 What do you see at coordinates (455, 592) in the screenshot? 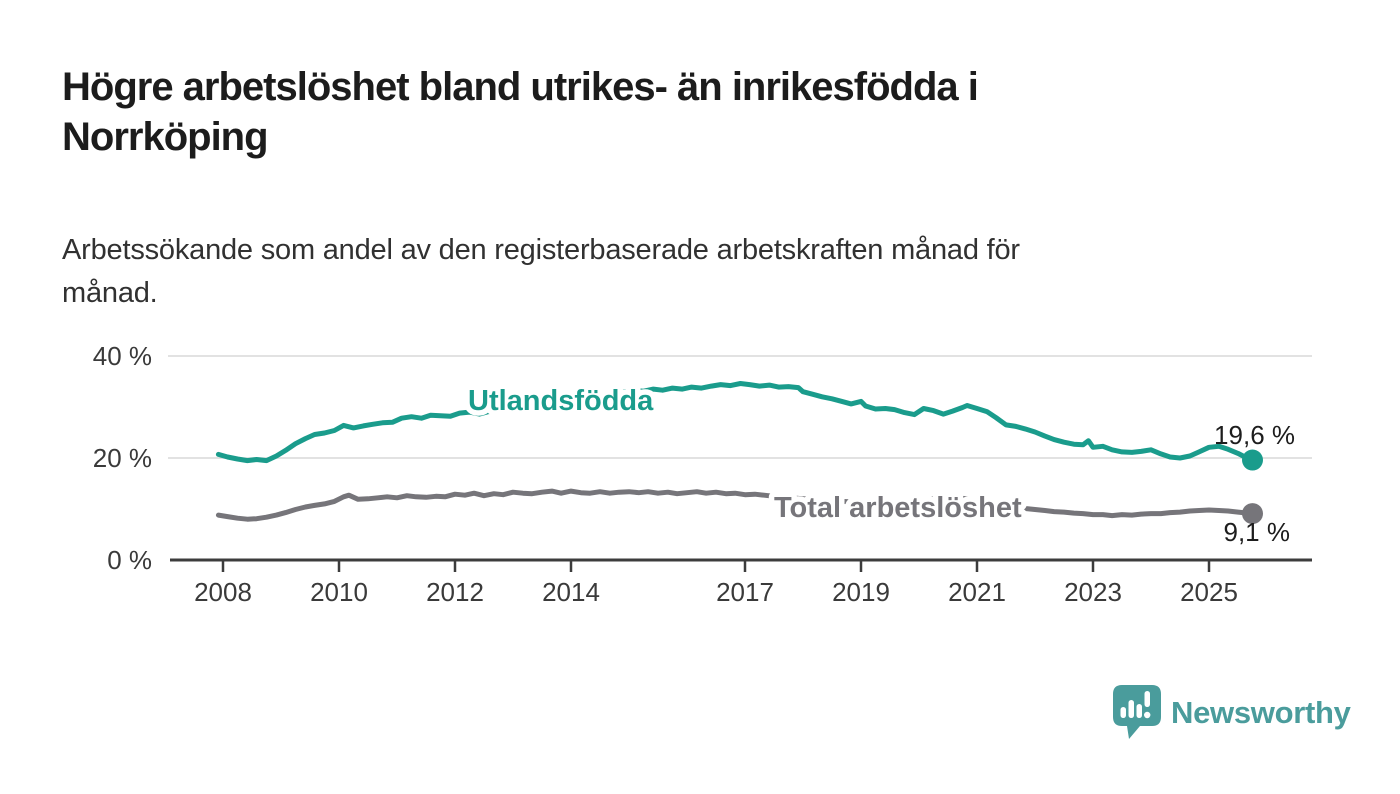
I see `x-axis-tick-label: 2012` at bounding box center [455, 592].